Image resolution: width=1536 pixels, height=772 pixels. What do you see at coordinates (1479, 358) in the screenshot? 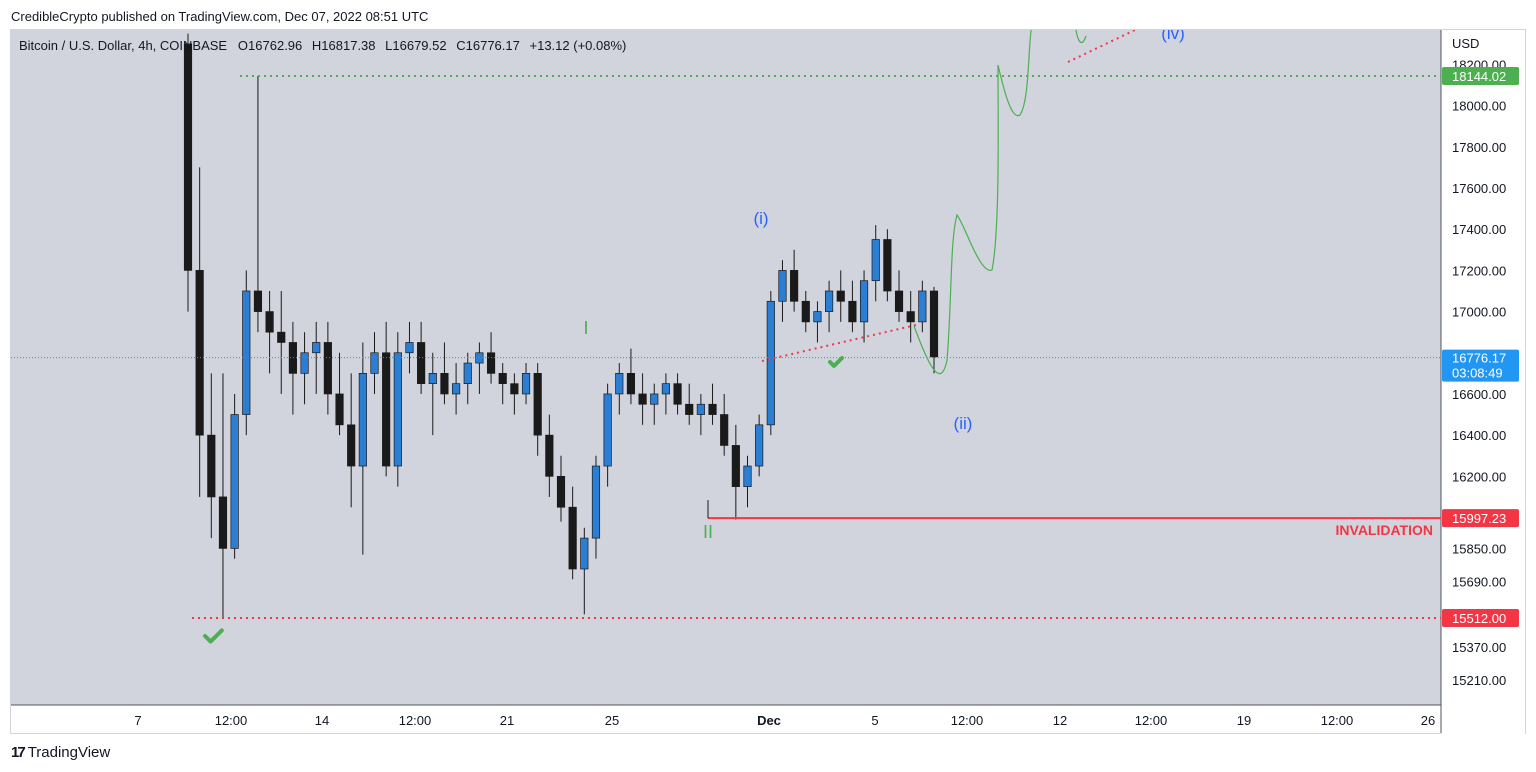
I see `current-price-value: 16776.17` at bounding box center [1479, 358].